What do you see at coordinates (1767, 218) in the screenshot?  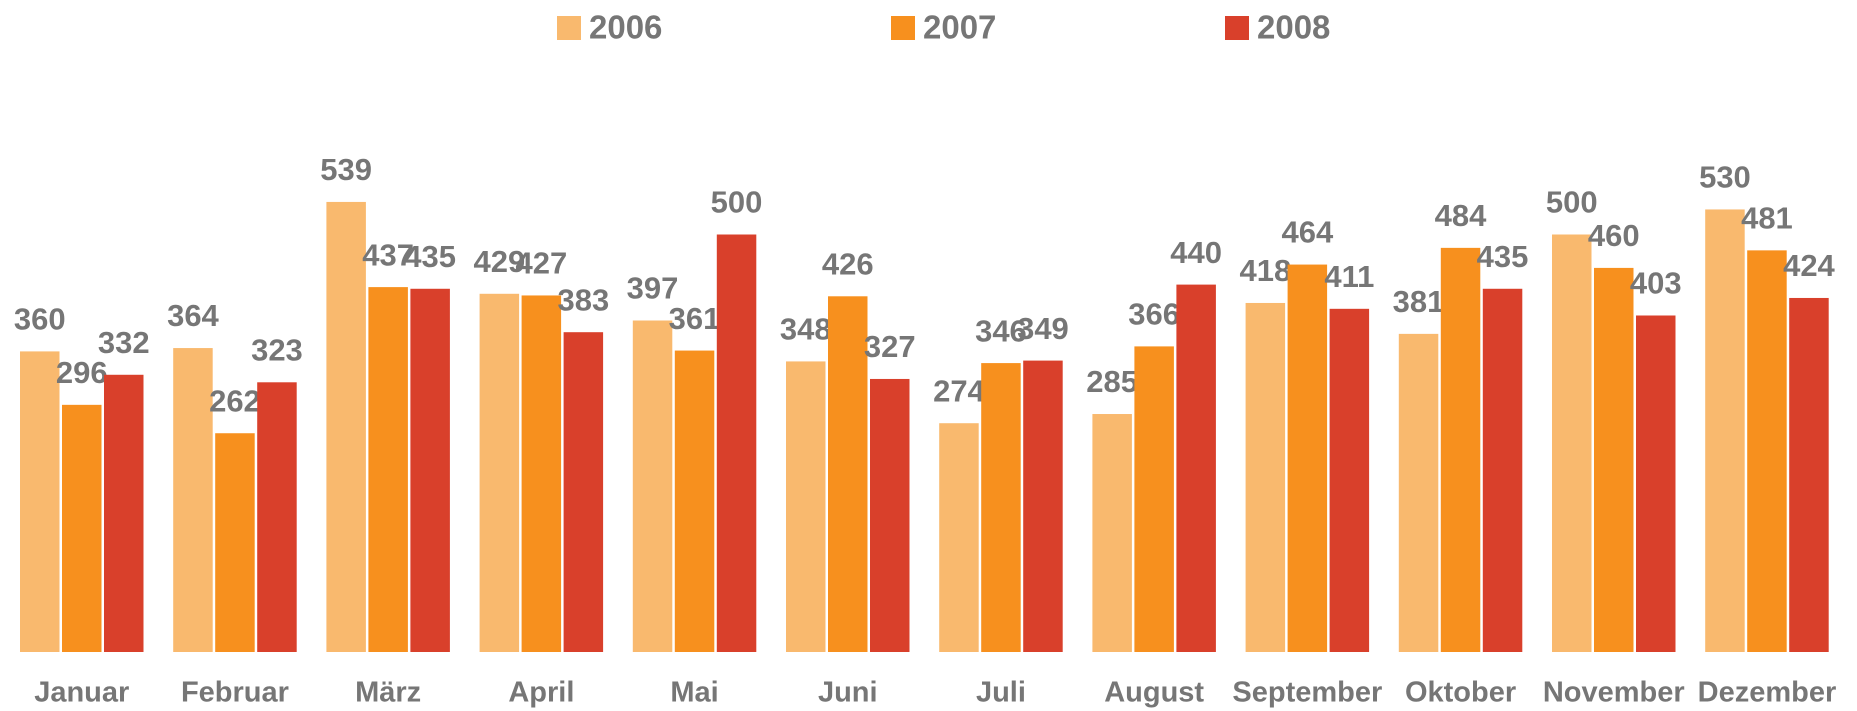 I see `value-label: 481` at bounding box center [1767, 218].